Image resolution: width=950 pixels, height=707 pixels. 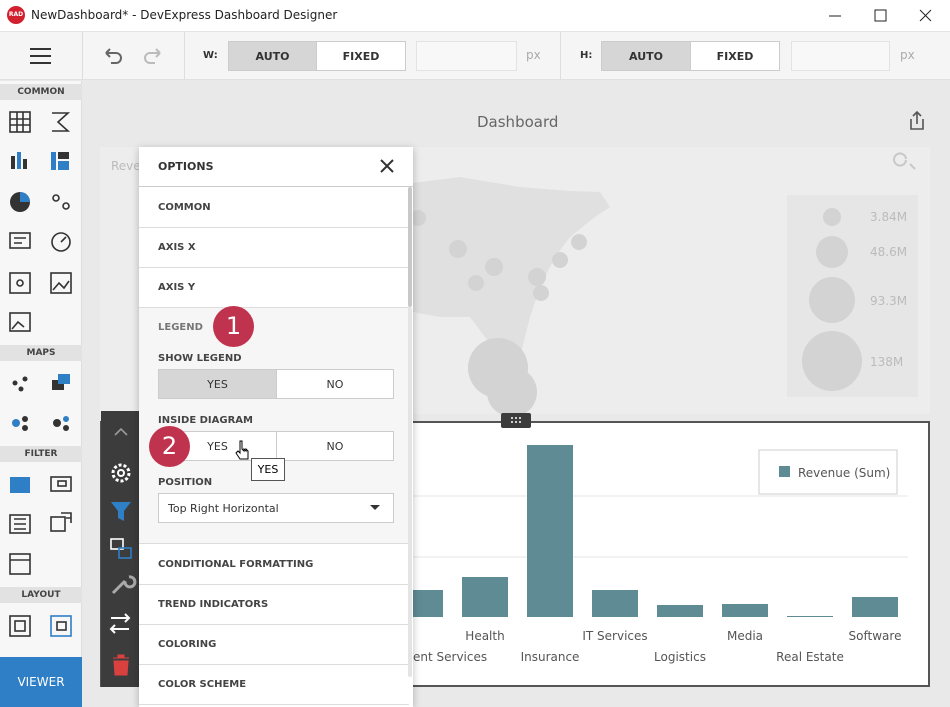 What do you see at coordinates (550, 657) in the screenshot?
I see `x-tick-label: Insurance` at bounding box center [550, 657].